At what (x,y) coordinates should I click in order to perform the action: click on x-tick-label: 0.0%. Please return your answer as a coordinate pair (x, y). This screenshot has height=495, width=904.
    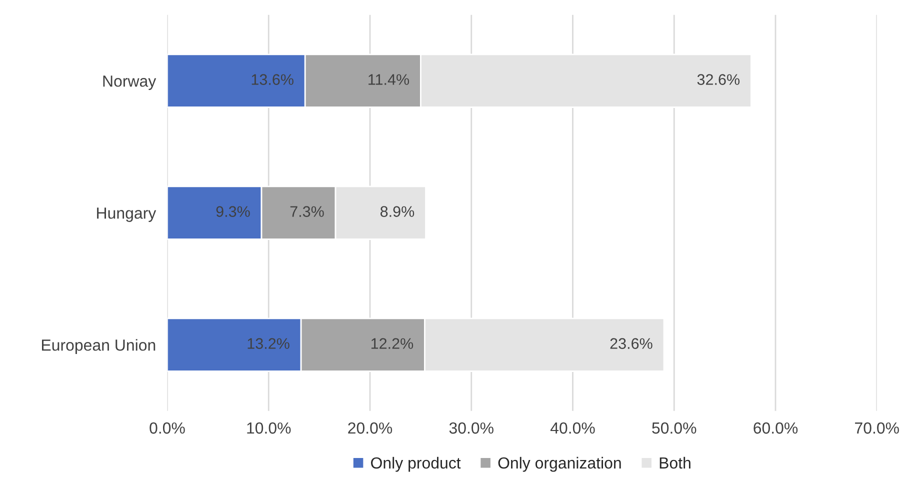
    Looking at the image, I should click on (167, 428).